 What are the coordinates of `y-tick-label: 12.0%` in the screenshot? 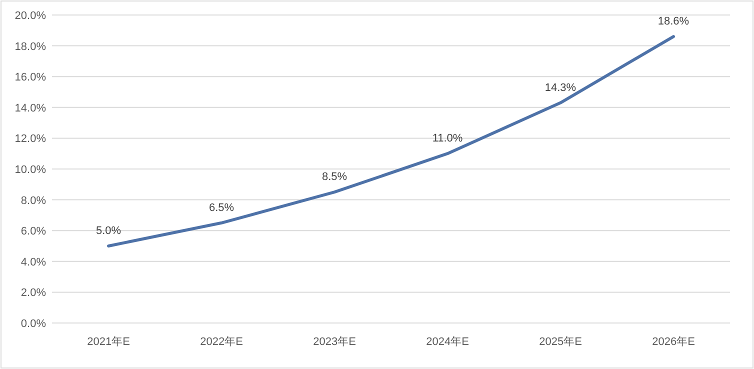 It's located at (30, 139).